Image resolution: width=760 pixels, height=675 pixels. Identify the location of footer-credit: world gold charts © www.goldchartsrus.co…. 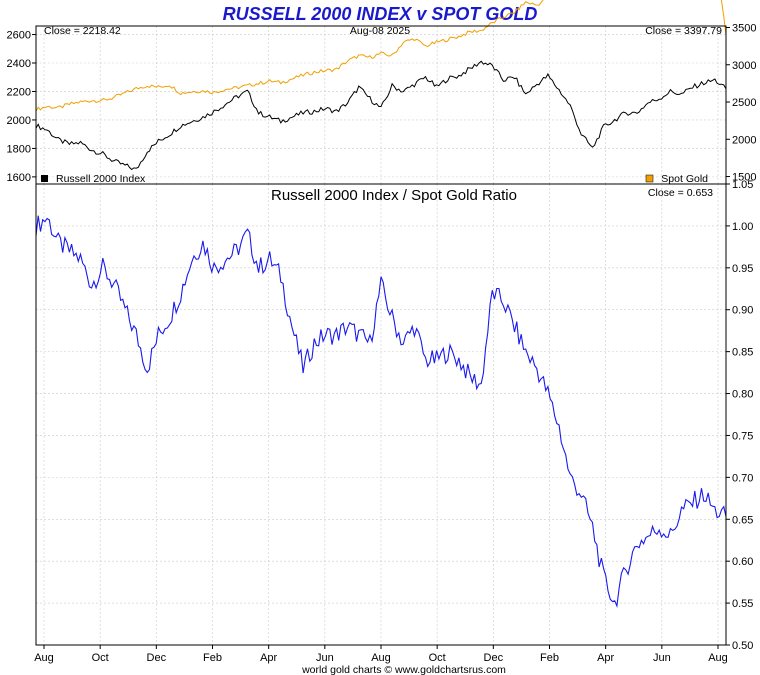
(403, 669).